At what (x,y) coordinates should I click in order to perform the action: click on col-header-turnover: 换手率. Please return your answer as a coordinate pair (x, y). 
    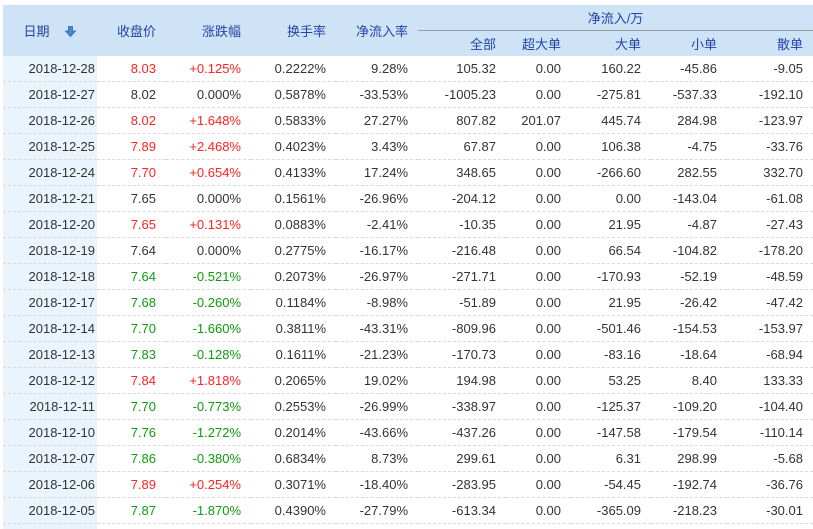
    Looking at the image, I should click on (293, 30).